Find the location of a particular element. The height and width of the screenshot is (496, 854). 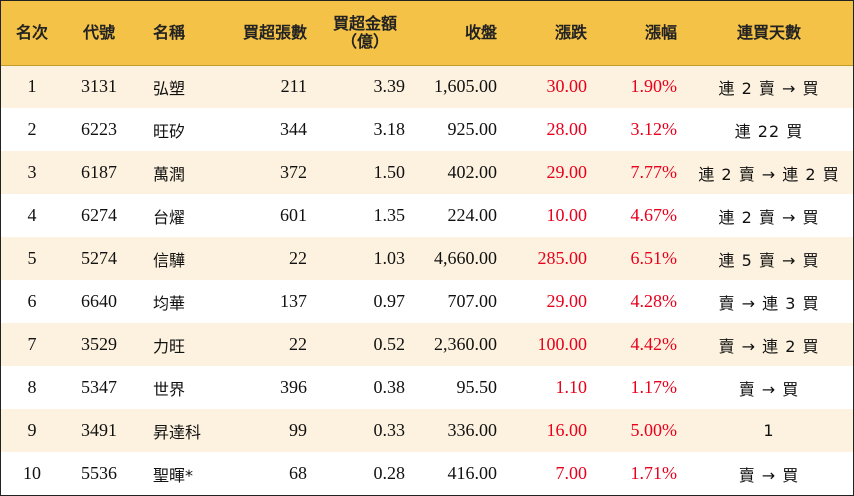

cell-close: 2,360.00 is located at coordinates (465, 344).